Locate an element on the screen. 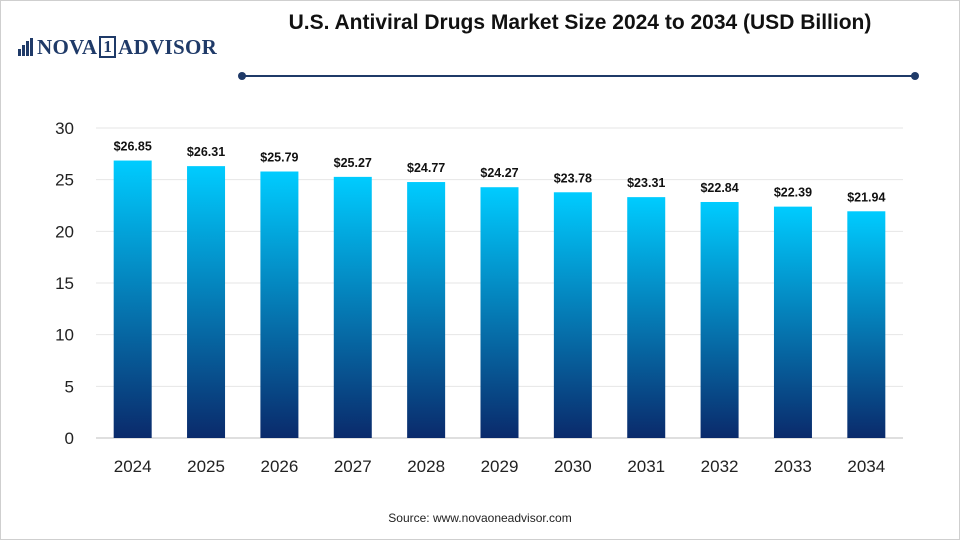 The height and width of the screenshot is (540, 960). data-label-2032: $22.84 is located at coordinates (719, 188).